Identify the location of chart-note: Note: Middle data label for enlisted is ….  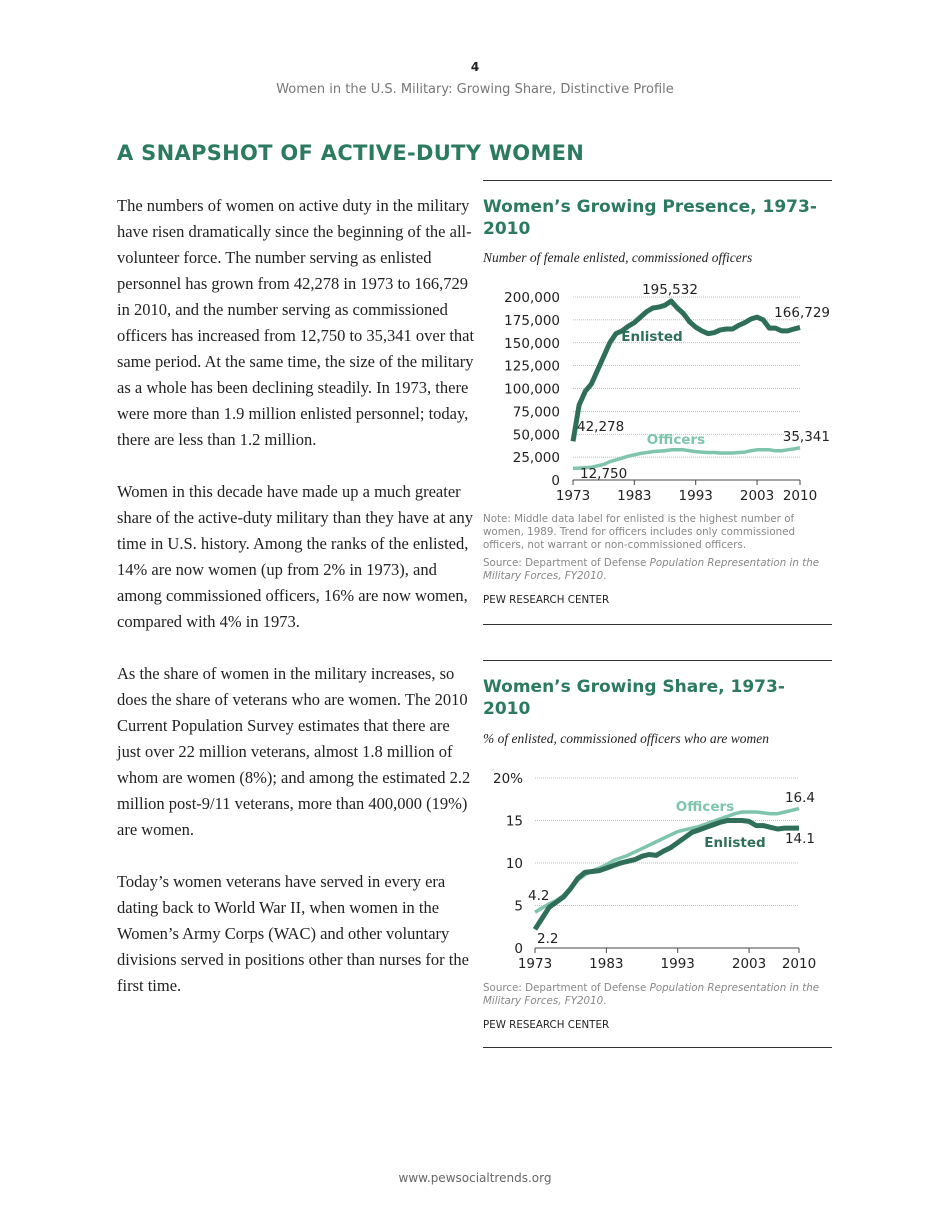
(639, 532).